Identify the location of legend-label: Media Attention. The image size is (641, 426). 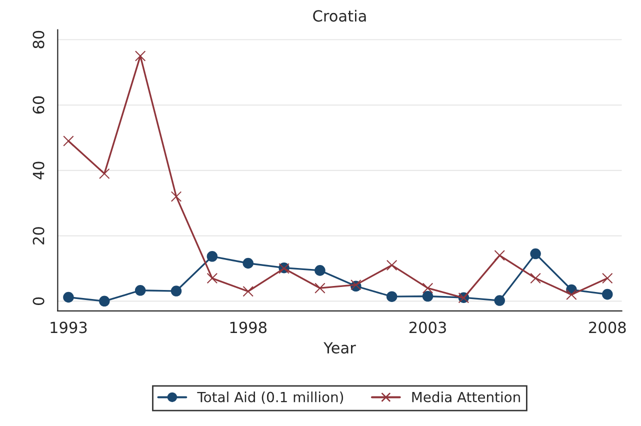
(466, 397).